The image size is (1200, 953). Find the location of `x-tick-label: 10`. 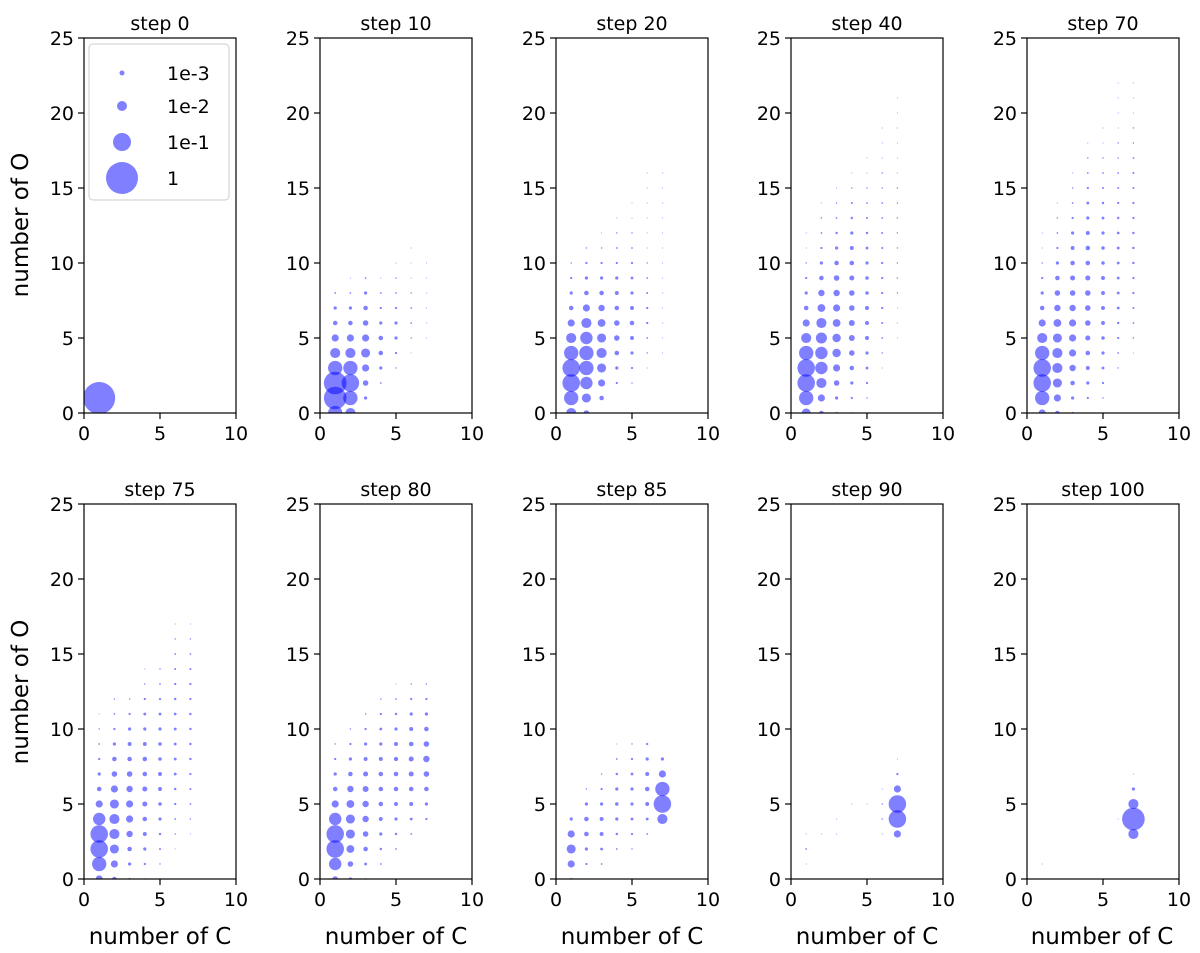

x-tick-label: 10 is located at coordinates (472, 434).